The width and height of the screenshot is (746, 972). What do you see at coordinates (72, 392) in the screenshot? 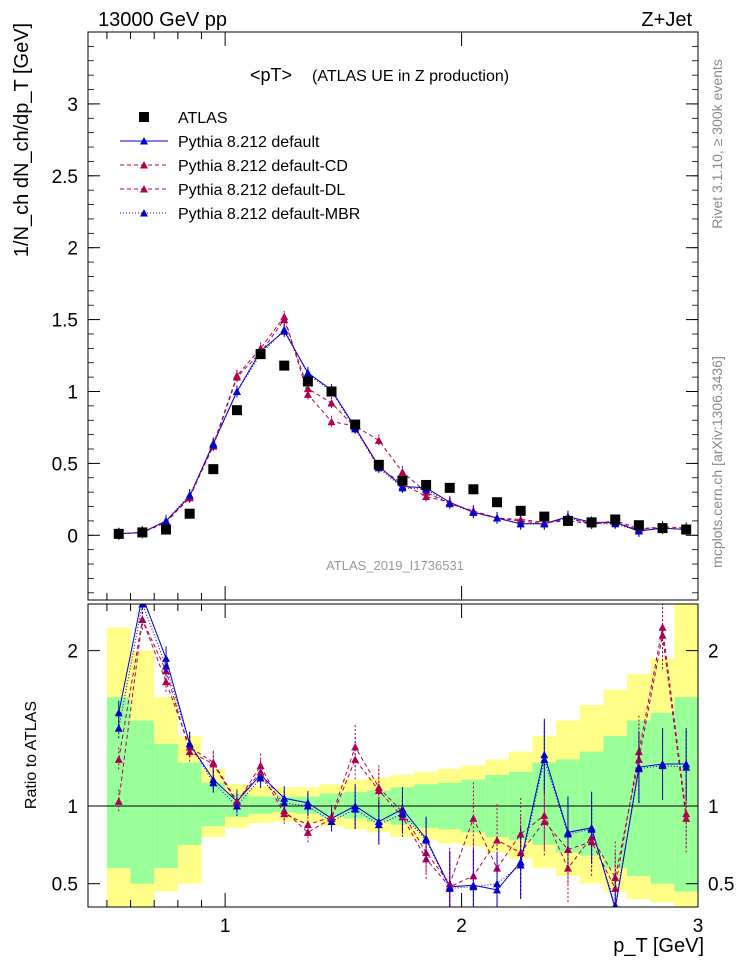
I see `main-ytick-label: 1` at bounding box center [72, 392].